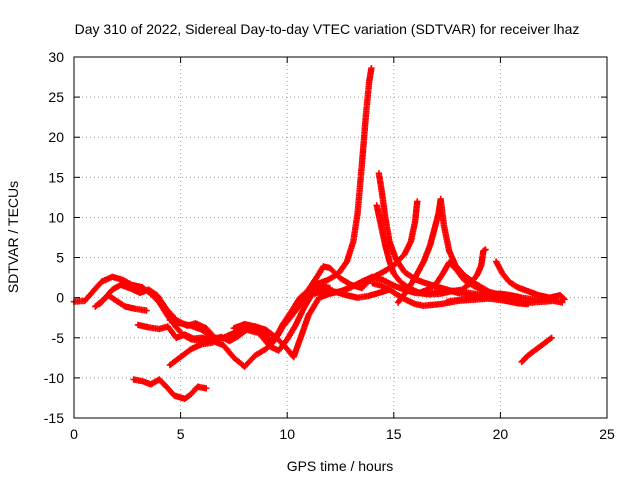 Image resolution: width=640 pixels, height=480 pixels. What do you see at coordinates (352, 293) in the screenshot?
I see `series-track-i` at bounding box center [352, 293].